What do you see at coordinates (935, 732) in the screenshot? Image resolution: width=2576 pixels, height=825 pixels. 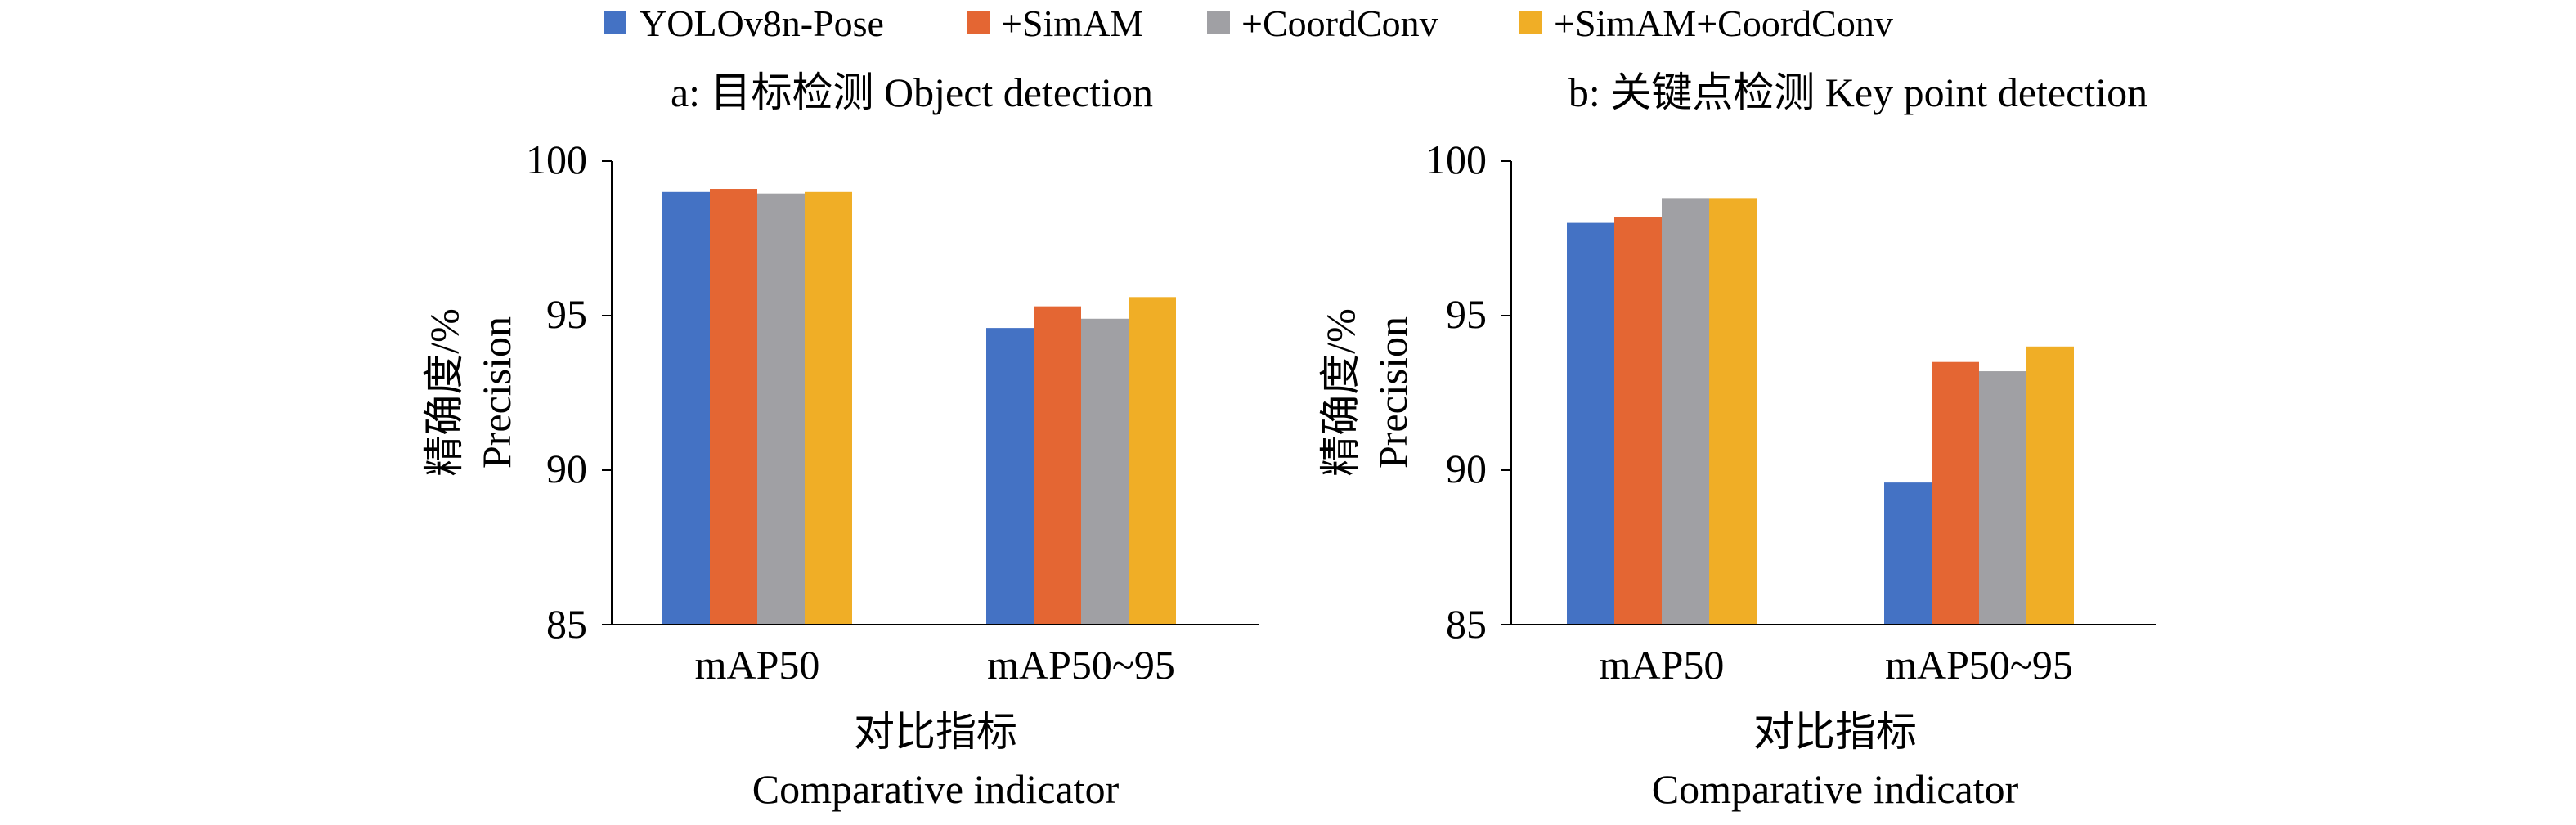 I see `x-axis-label-zh-a: 对比指标` at bounding box center [935, 732].